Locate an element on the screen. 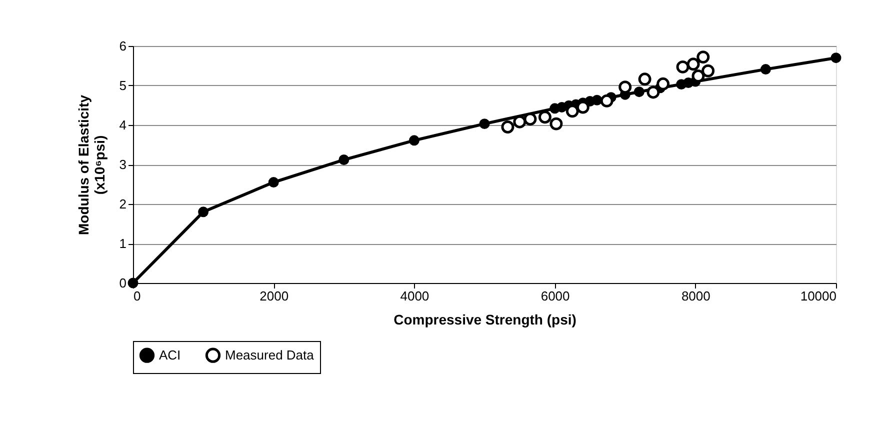 The image size is (879, 431). y-tick-label: 0 is located at coordinates (122, 283).